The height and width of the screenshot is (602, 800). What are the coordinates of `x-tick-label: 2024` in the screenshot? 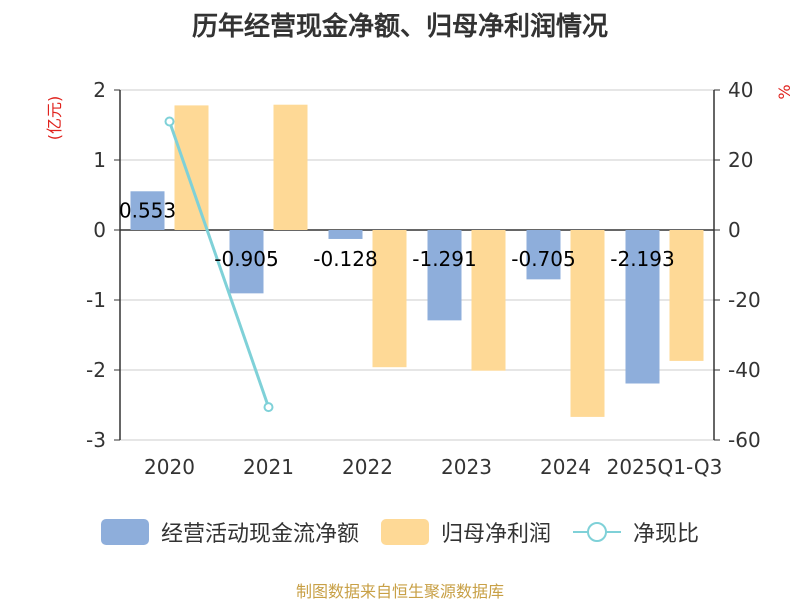 It's located at (565, 467).